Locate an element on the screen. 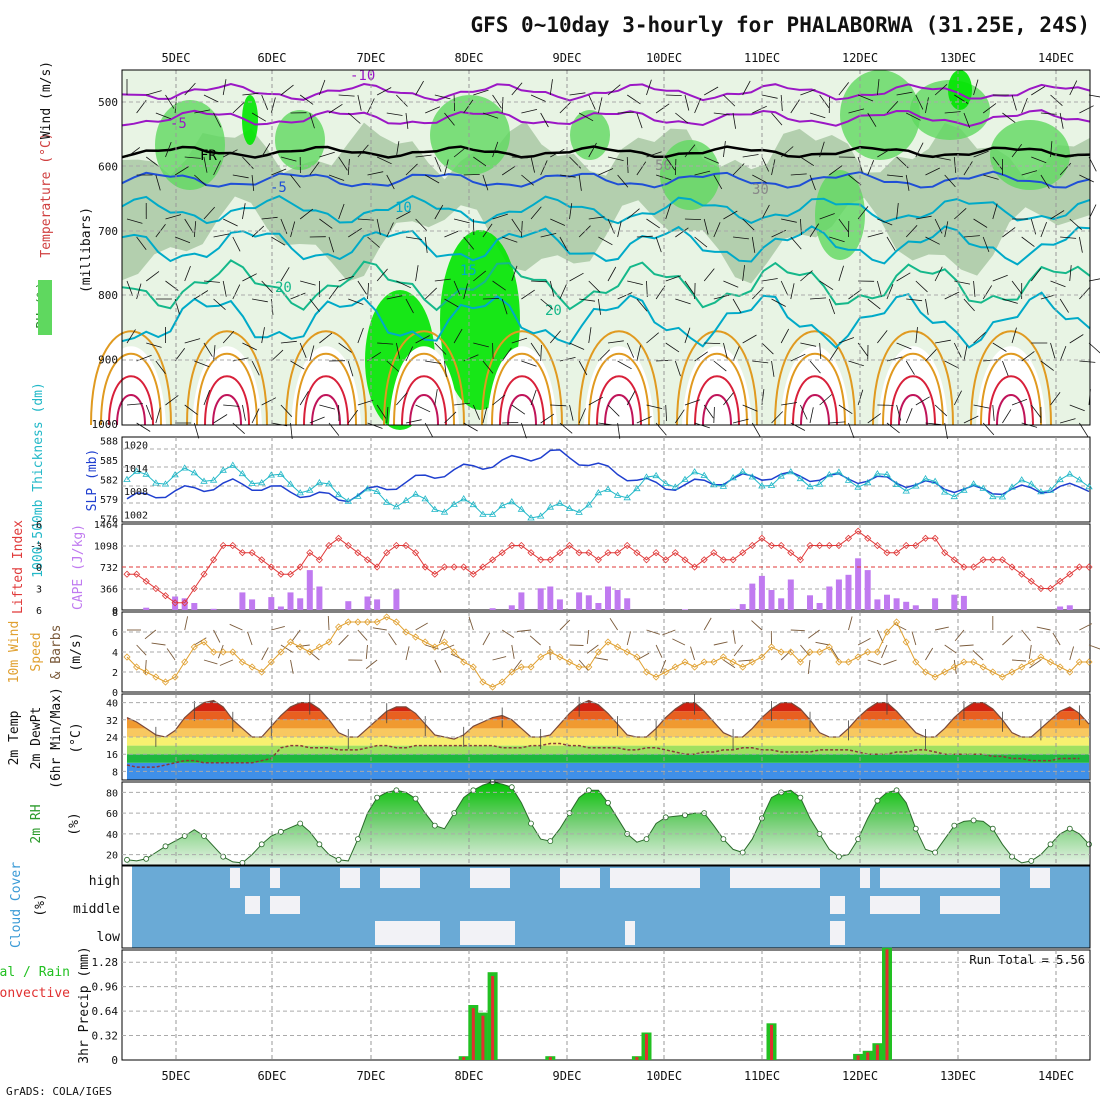  day-label-top-5DEC: 5DEC is located at coordinates (176, 58).